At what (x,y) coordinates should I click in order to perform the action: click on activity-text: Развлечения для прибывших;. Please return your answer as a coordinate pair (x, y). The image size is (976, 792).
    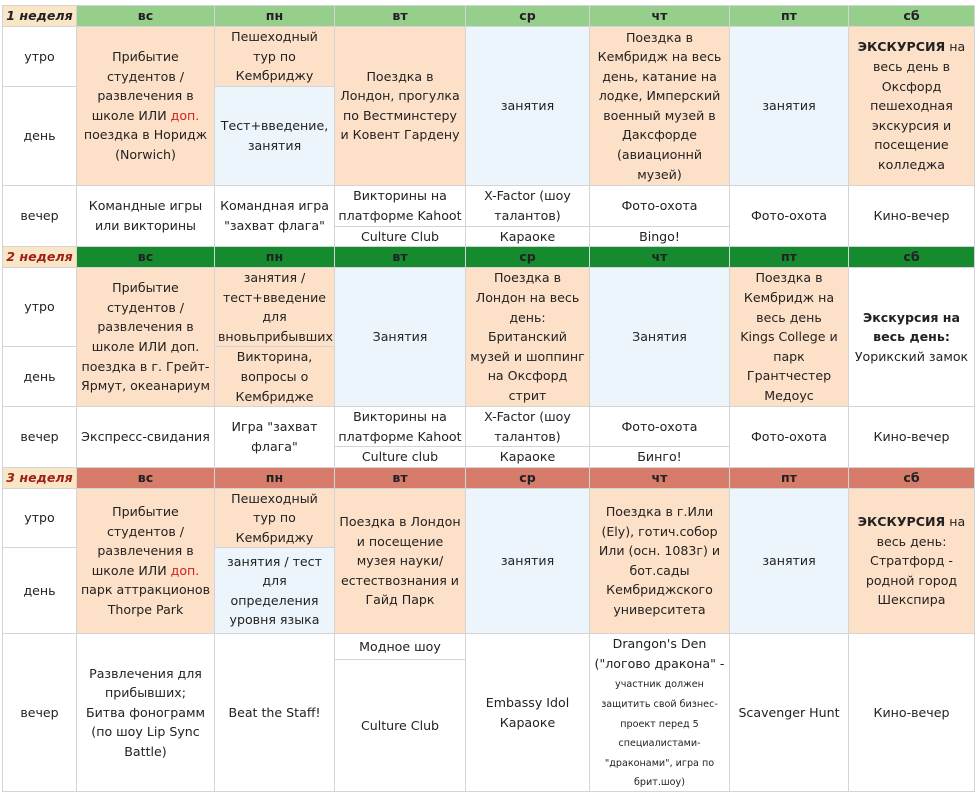
    Looking at the image, I should click on (145, 683).